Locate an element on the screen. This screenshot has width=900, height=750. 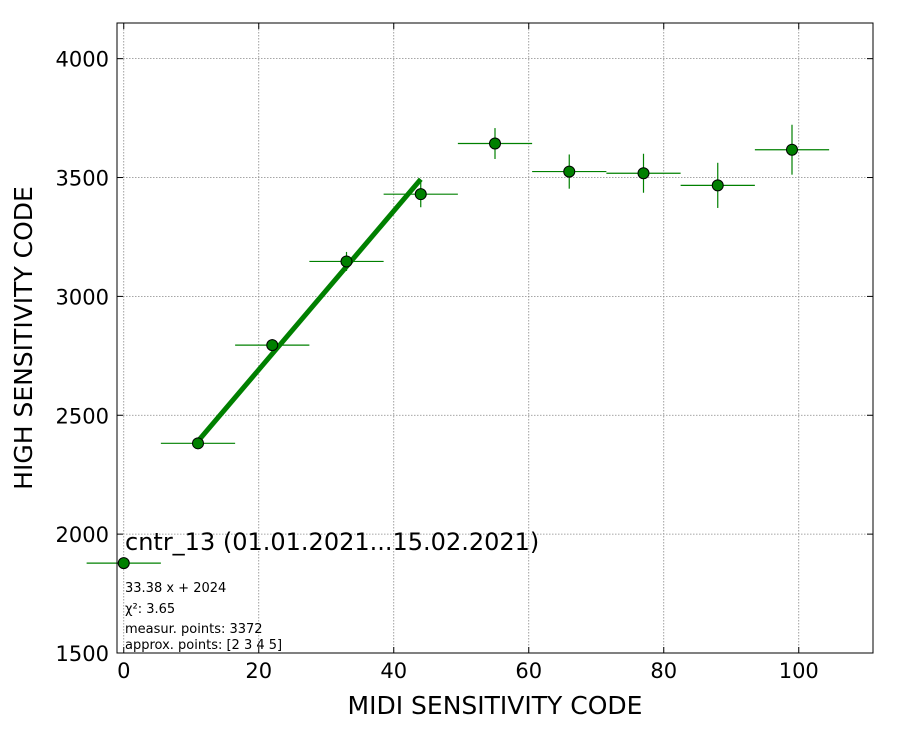
x-tick-label: 0 is located at coordinates (123, 671).